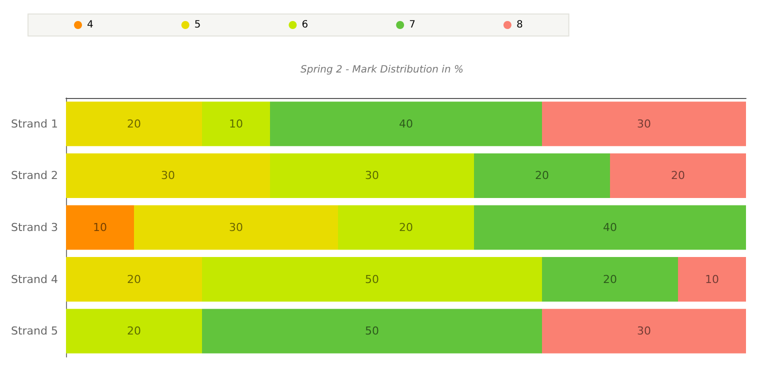 This screenshot has width=764, height=369. What do you see at coordinates (519, 25) in the screenshot?
I see `legend-label: 8` at bounding box center [519, 25].